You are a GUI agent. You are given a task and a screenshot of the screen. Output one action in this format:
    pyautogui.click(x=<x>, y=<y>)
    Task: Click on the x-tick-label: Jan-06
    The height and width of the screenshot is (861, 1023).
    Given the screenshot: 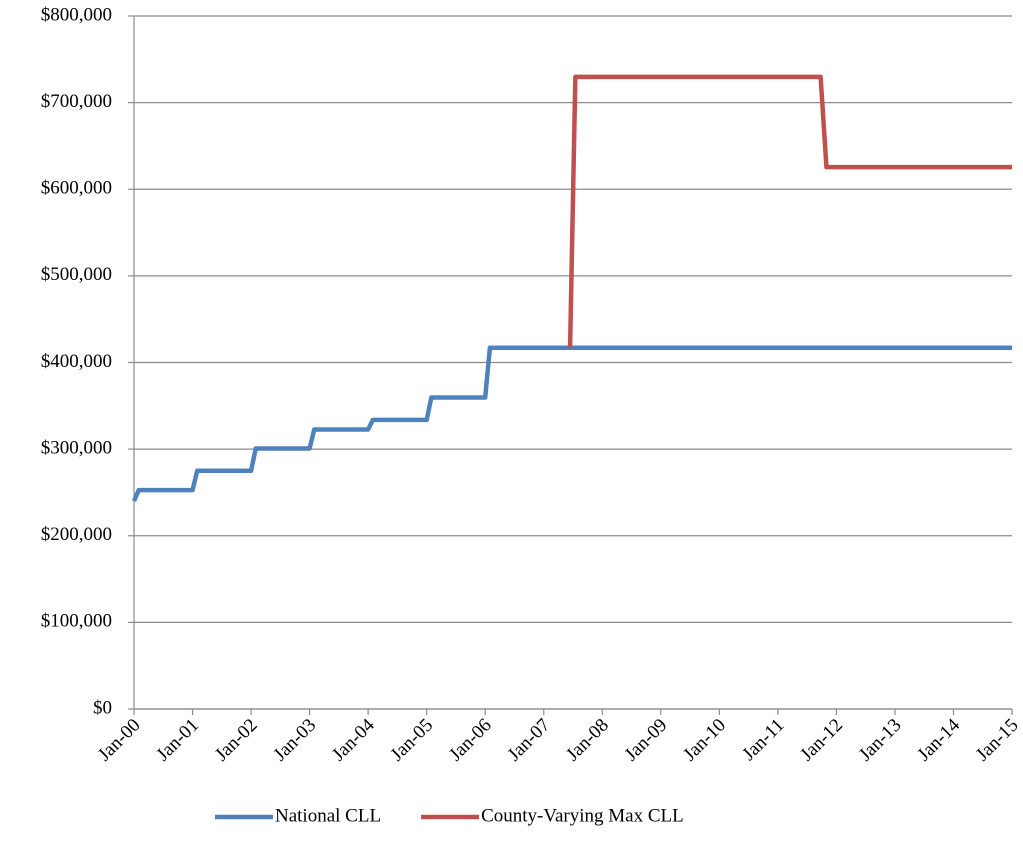 What is the action you would take?
    pyautogui.click(x=470, y=740)
    